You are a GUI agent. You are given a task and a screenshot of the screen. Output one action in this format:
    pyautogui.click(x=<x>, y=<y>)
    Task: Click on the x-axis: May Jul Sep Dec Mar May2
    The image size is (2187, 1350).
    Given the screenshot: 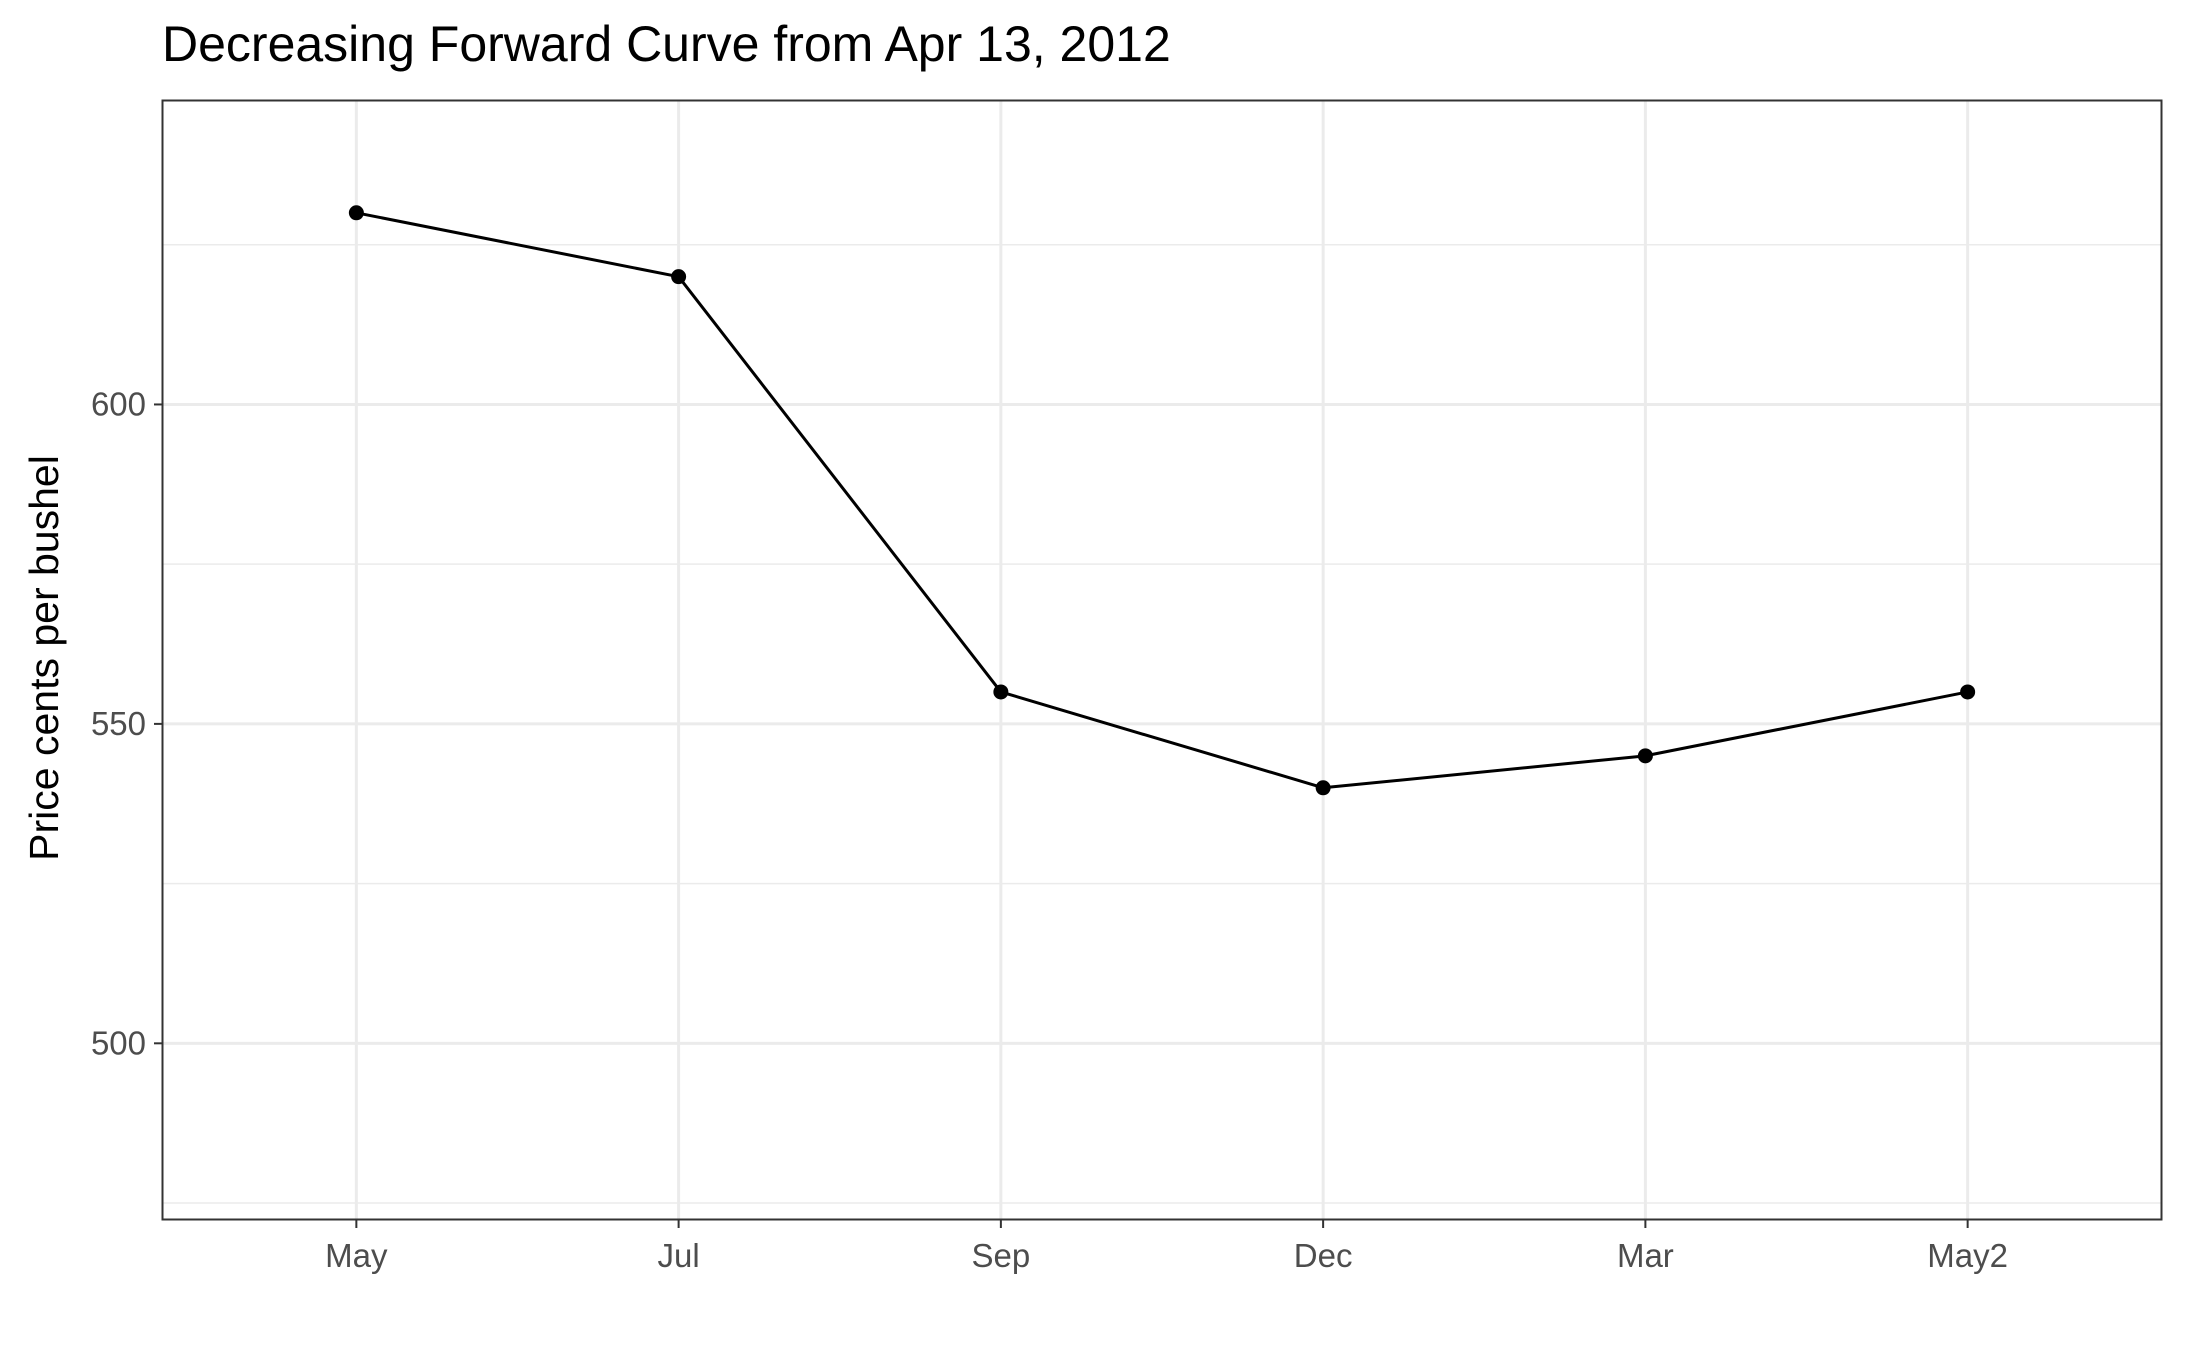 What is the action you would take?
    pyautogui.click(x=1166, y=1246)
    